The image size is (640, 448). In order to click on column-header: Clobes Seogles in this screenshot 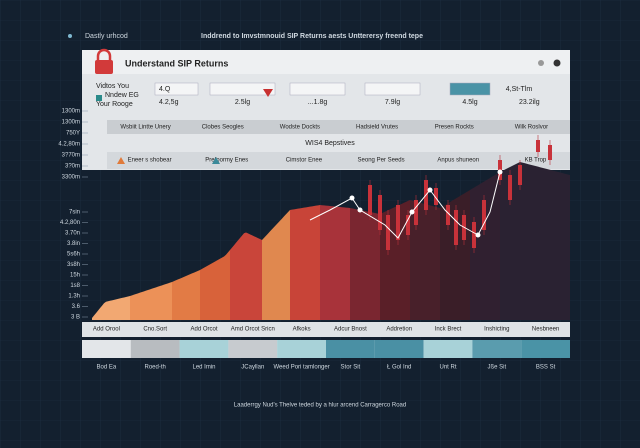, I will do `click(223, 128)`.